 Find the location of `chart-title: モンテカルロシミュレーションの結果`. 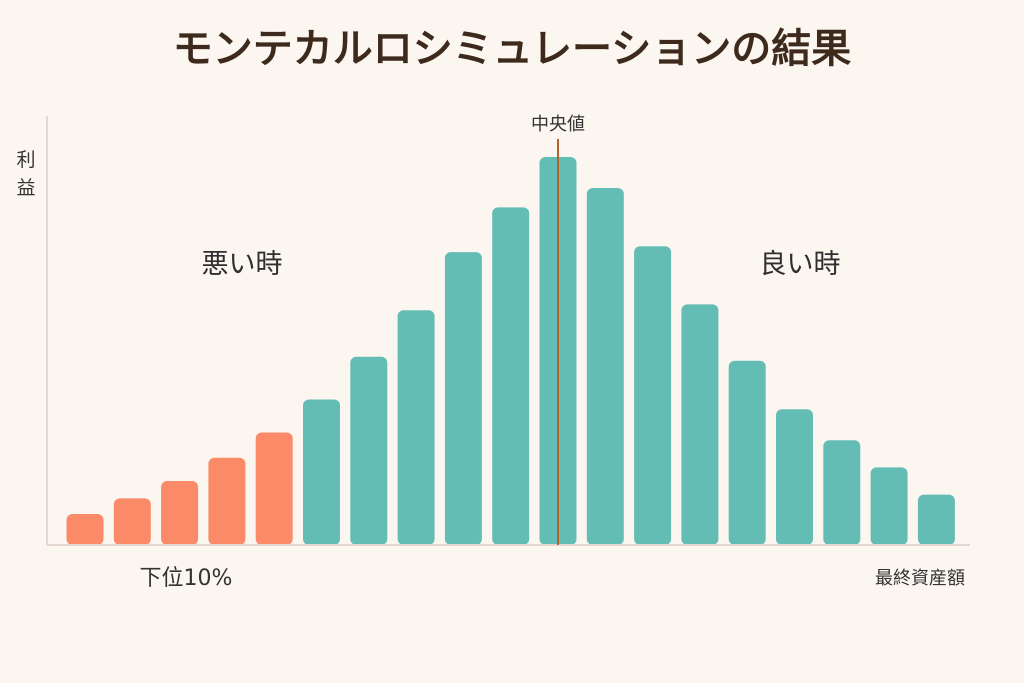

chart-title: モンテカルロシミュレーションの結果 is located at coordinates (512, 49).